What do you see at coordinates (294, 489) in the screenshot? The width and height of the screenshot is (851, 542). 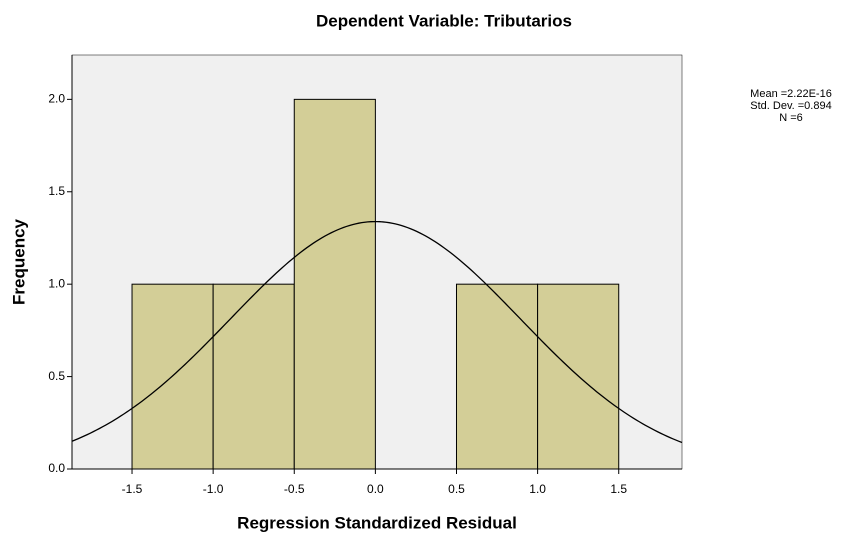 I see `x-tick-label: -0.5` at bounding box center [294, 489].